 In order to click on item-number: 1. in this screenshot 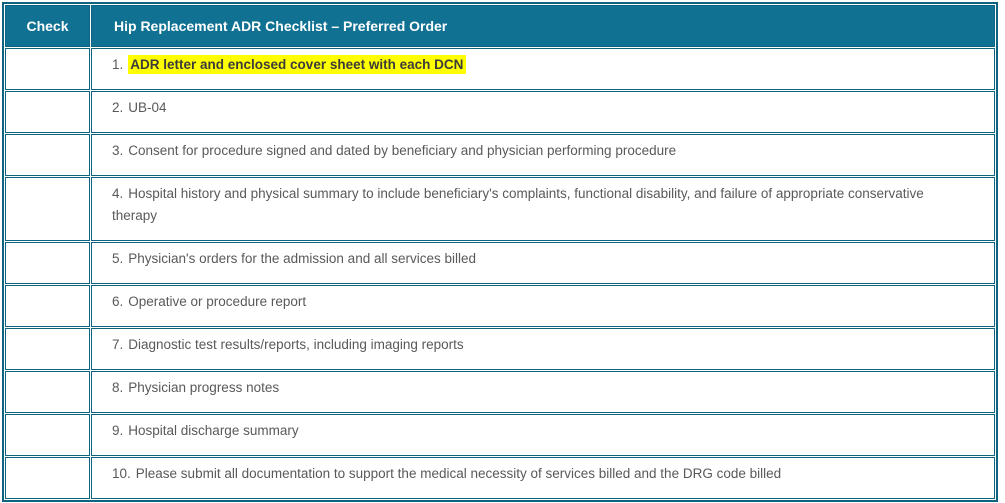, I will do `click(118, 64)`.